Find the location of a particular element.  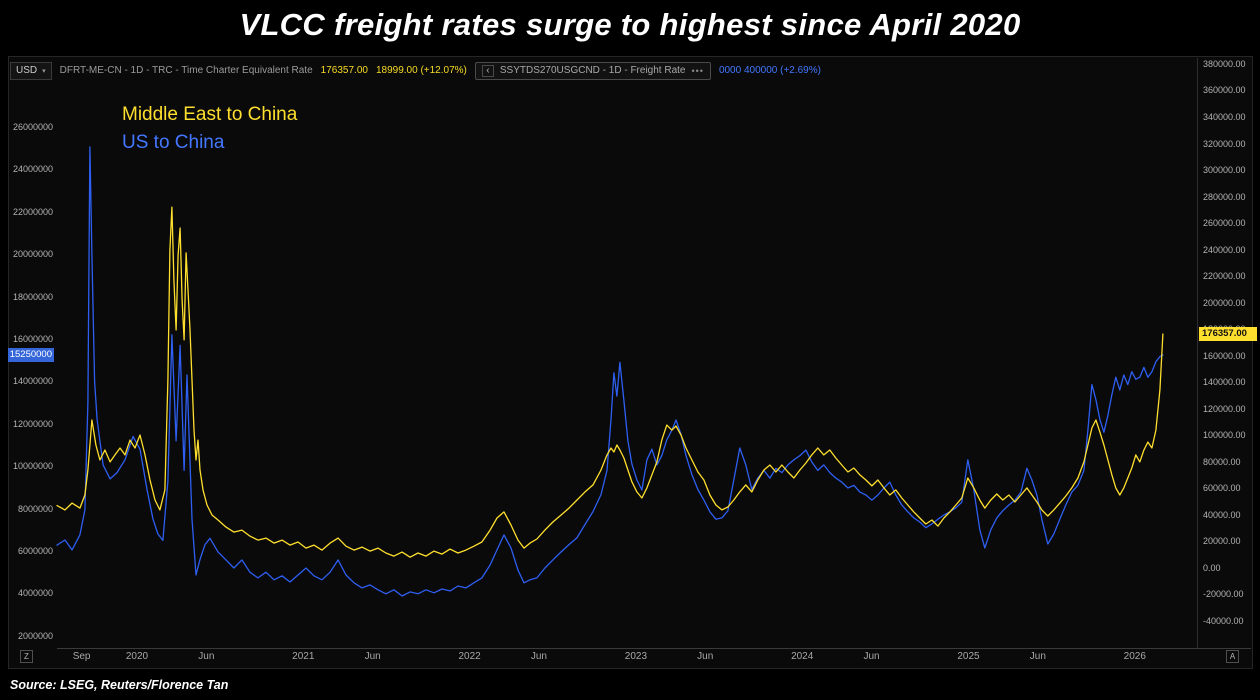

right-axis-tick: 60000.00 is located at coordinates (1222, 488).